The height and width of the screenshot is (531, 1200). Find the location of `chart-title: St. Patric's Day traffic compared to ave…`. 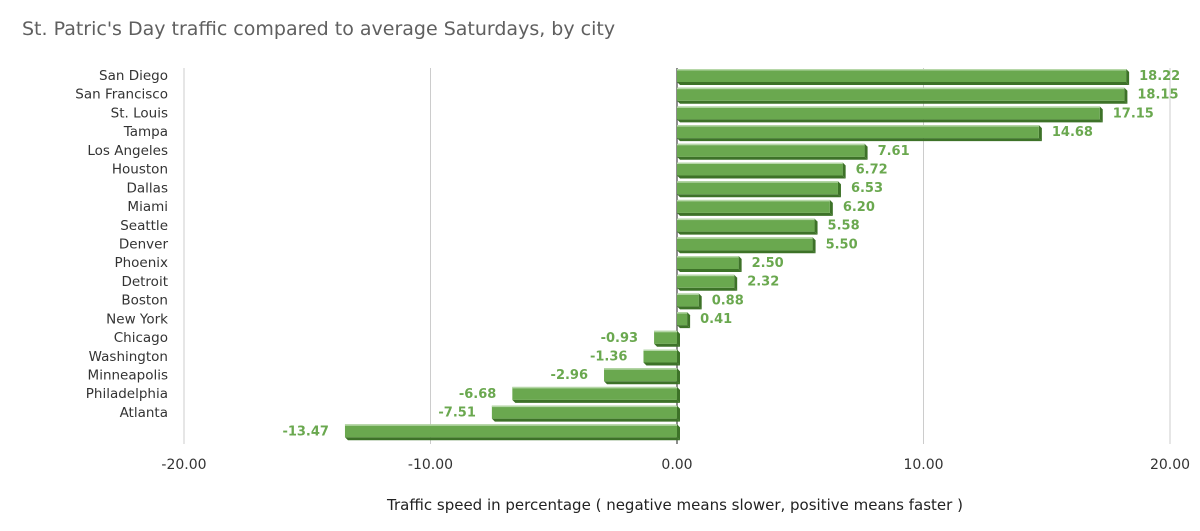

chart-title: St. Patric's Day traffic compared to ave… is located at coordinates (319, 29).